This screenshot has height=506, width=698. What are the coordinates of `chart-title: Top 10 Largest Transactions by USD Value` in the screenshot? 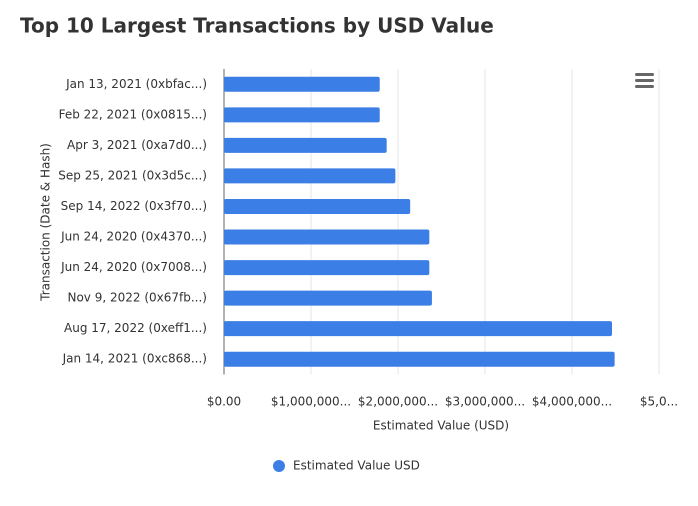 It's located at (257, 26).